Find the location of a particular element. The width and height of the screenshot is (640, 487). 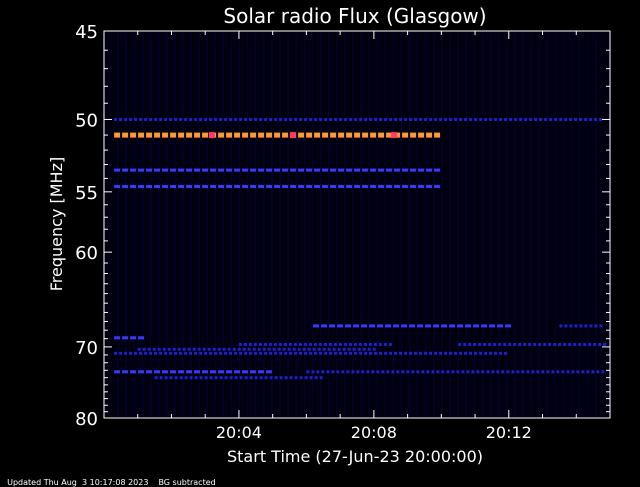

y-tick-label: 45 is located at coordinates (86, 32).